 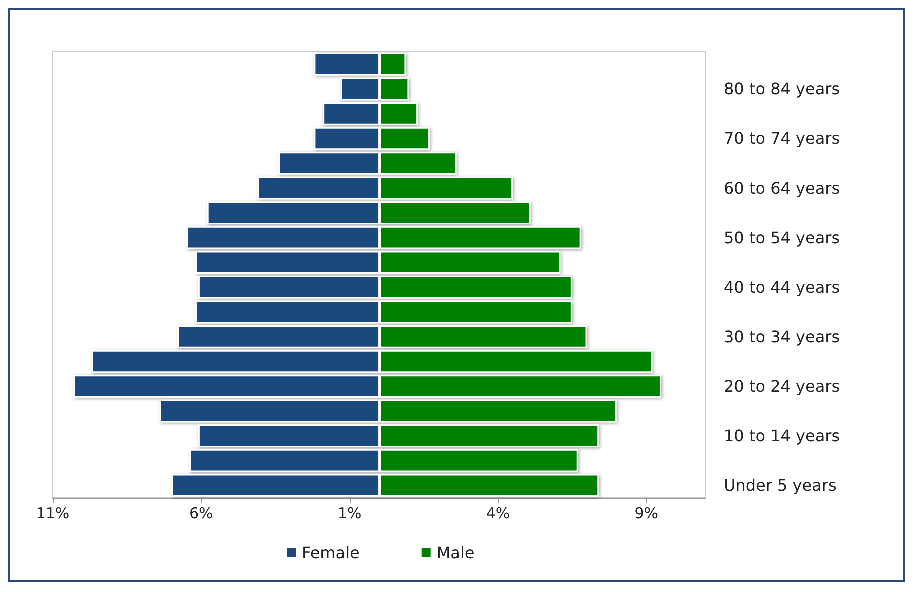 I want to click on y-tick-label: 50 to 54 years, so click(x=782, y=238).